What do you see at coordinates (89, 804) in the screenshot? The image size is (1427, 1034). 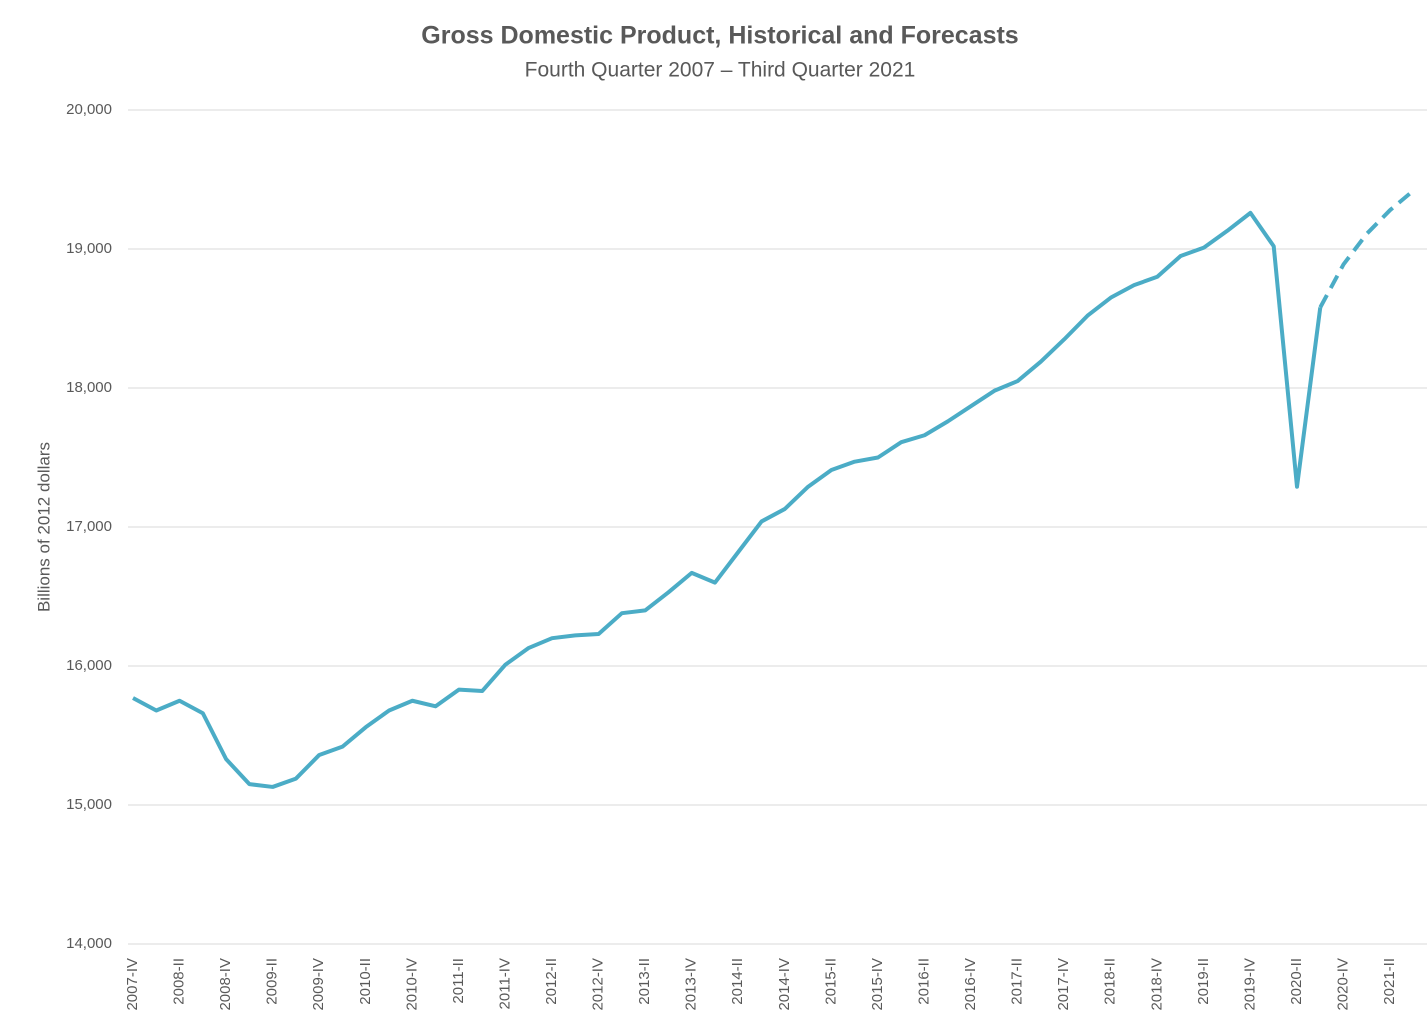 I see `y-tick-label: 15,000` at bounding box center [89, 804].